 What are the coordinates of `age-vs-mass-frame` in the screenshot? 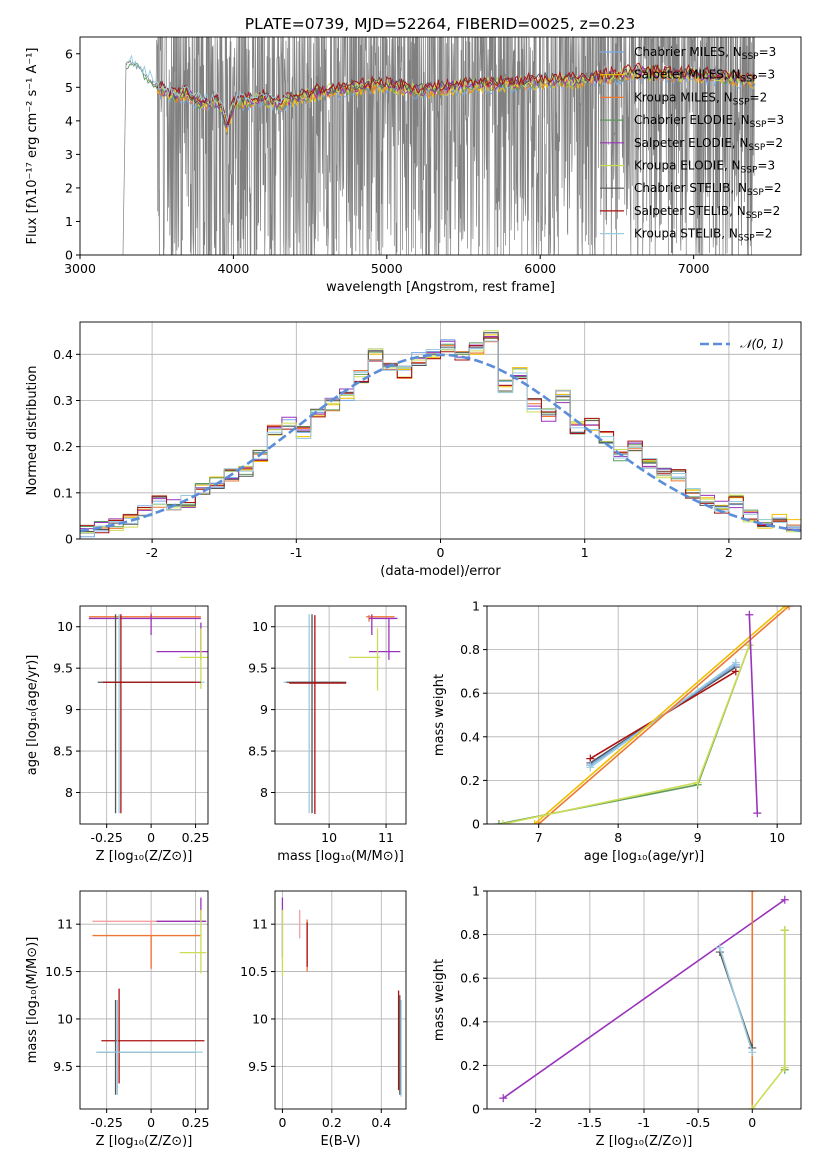 It's located at (340, 715).